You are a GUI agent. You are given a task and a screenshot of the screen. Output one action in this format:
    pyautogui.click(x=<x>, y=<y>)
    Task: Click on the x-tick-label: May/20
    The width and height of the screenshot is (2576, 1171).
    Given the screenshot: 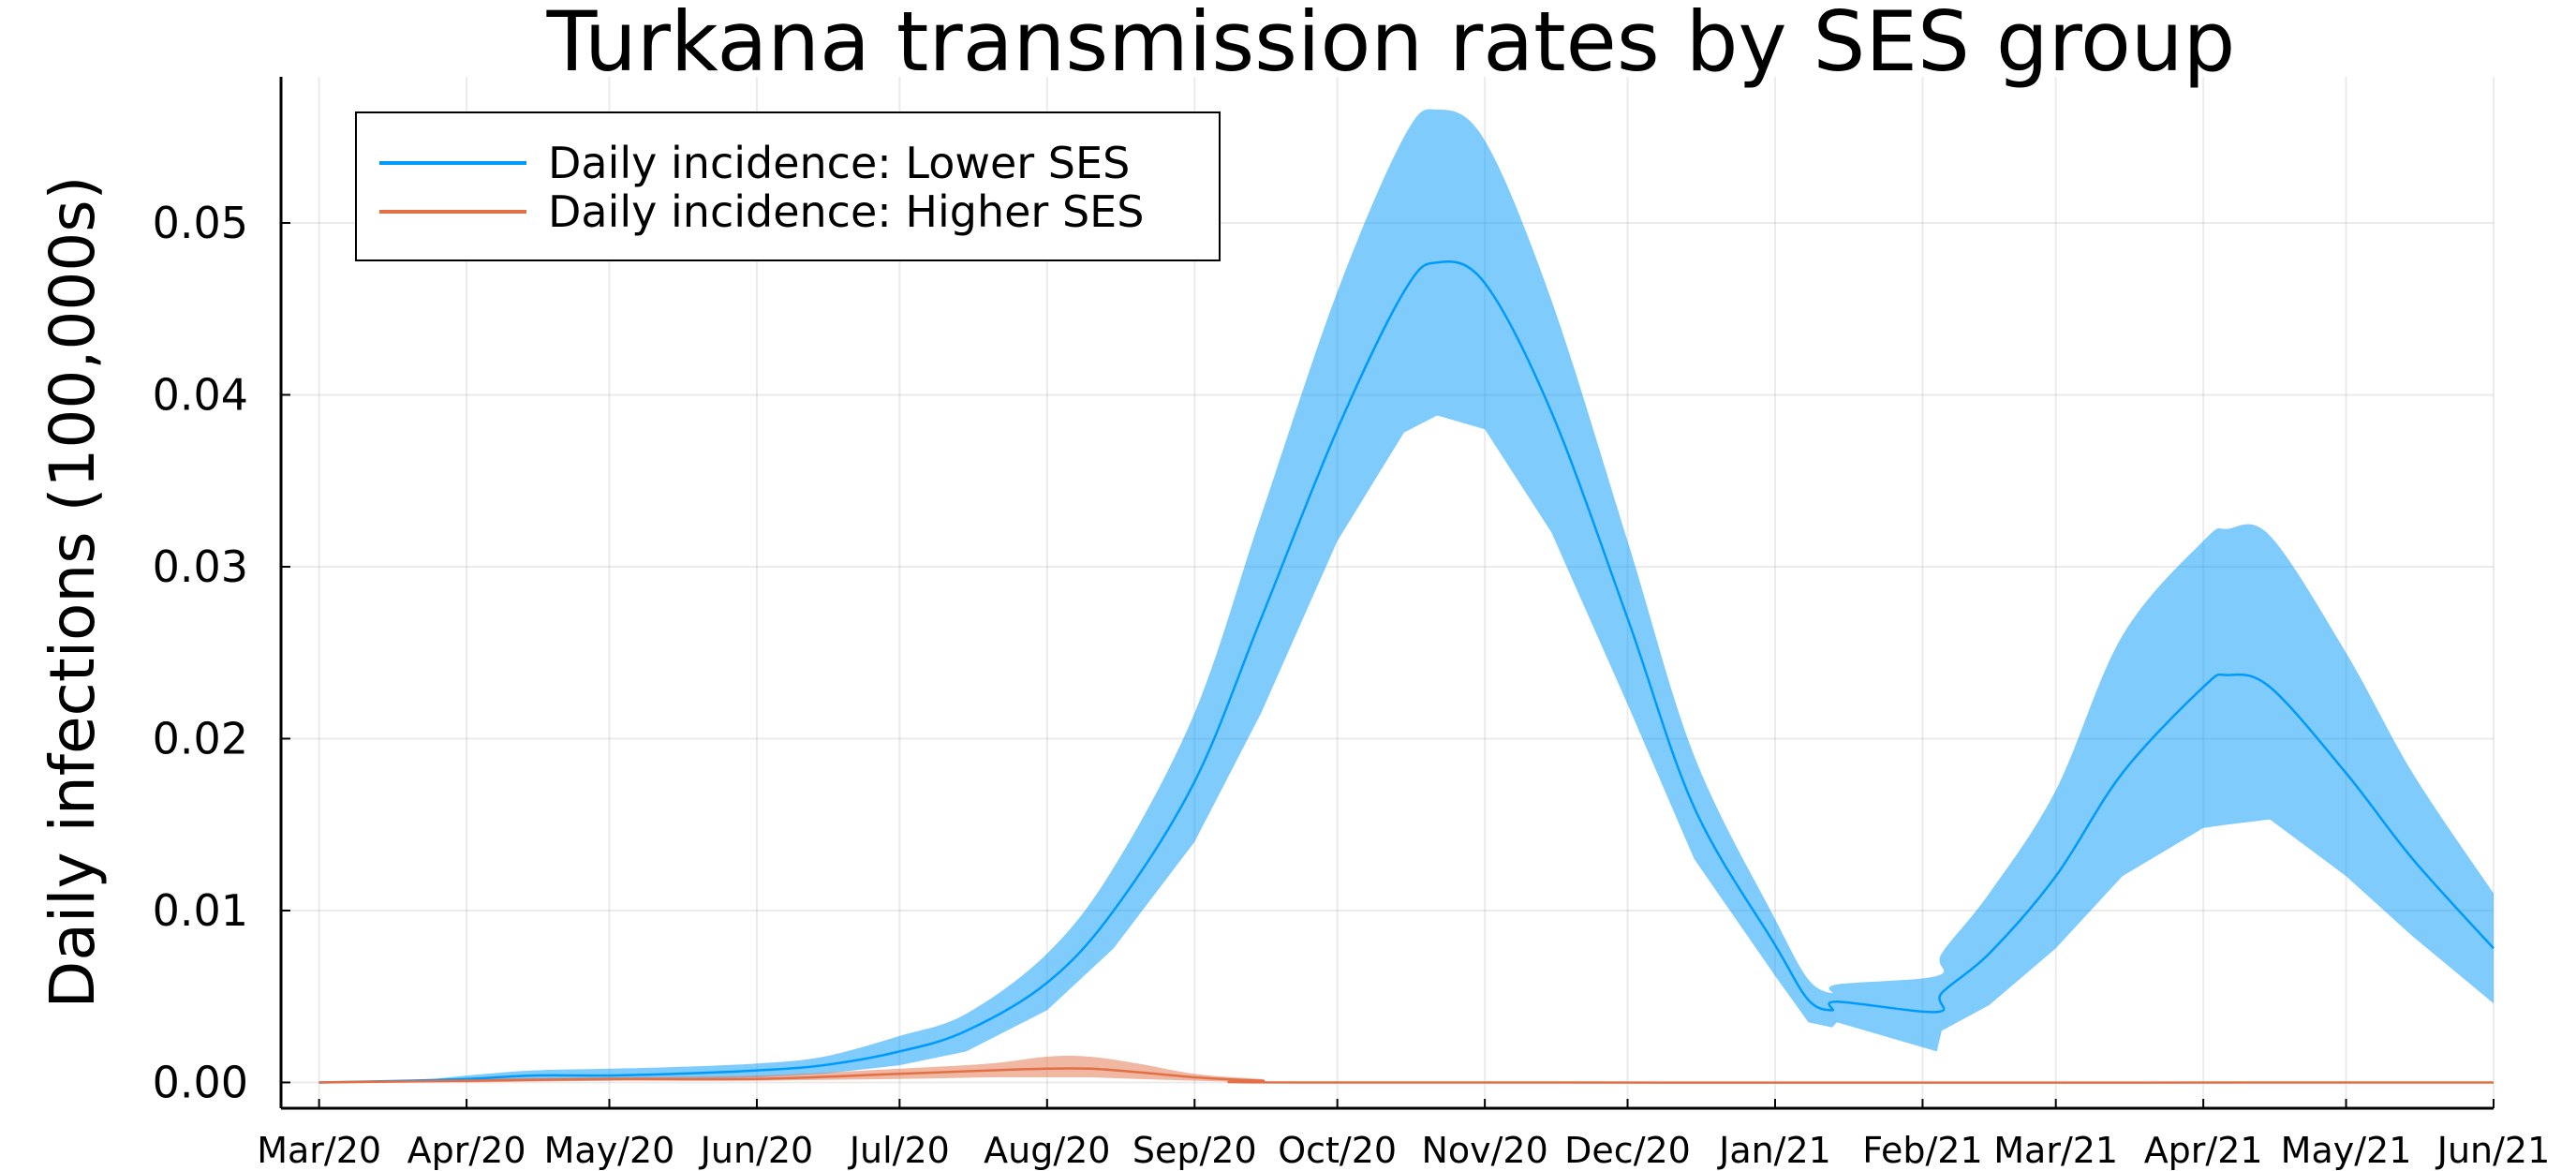 What is the action you would take?
    pyautogui.click(x=609, y=1150)
    